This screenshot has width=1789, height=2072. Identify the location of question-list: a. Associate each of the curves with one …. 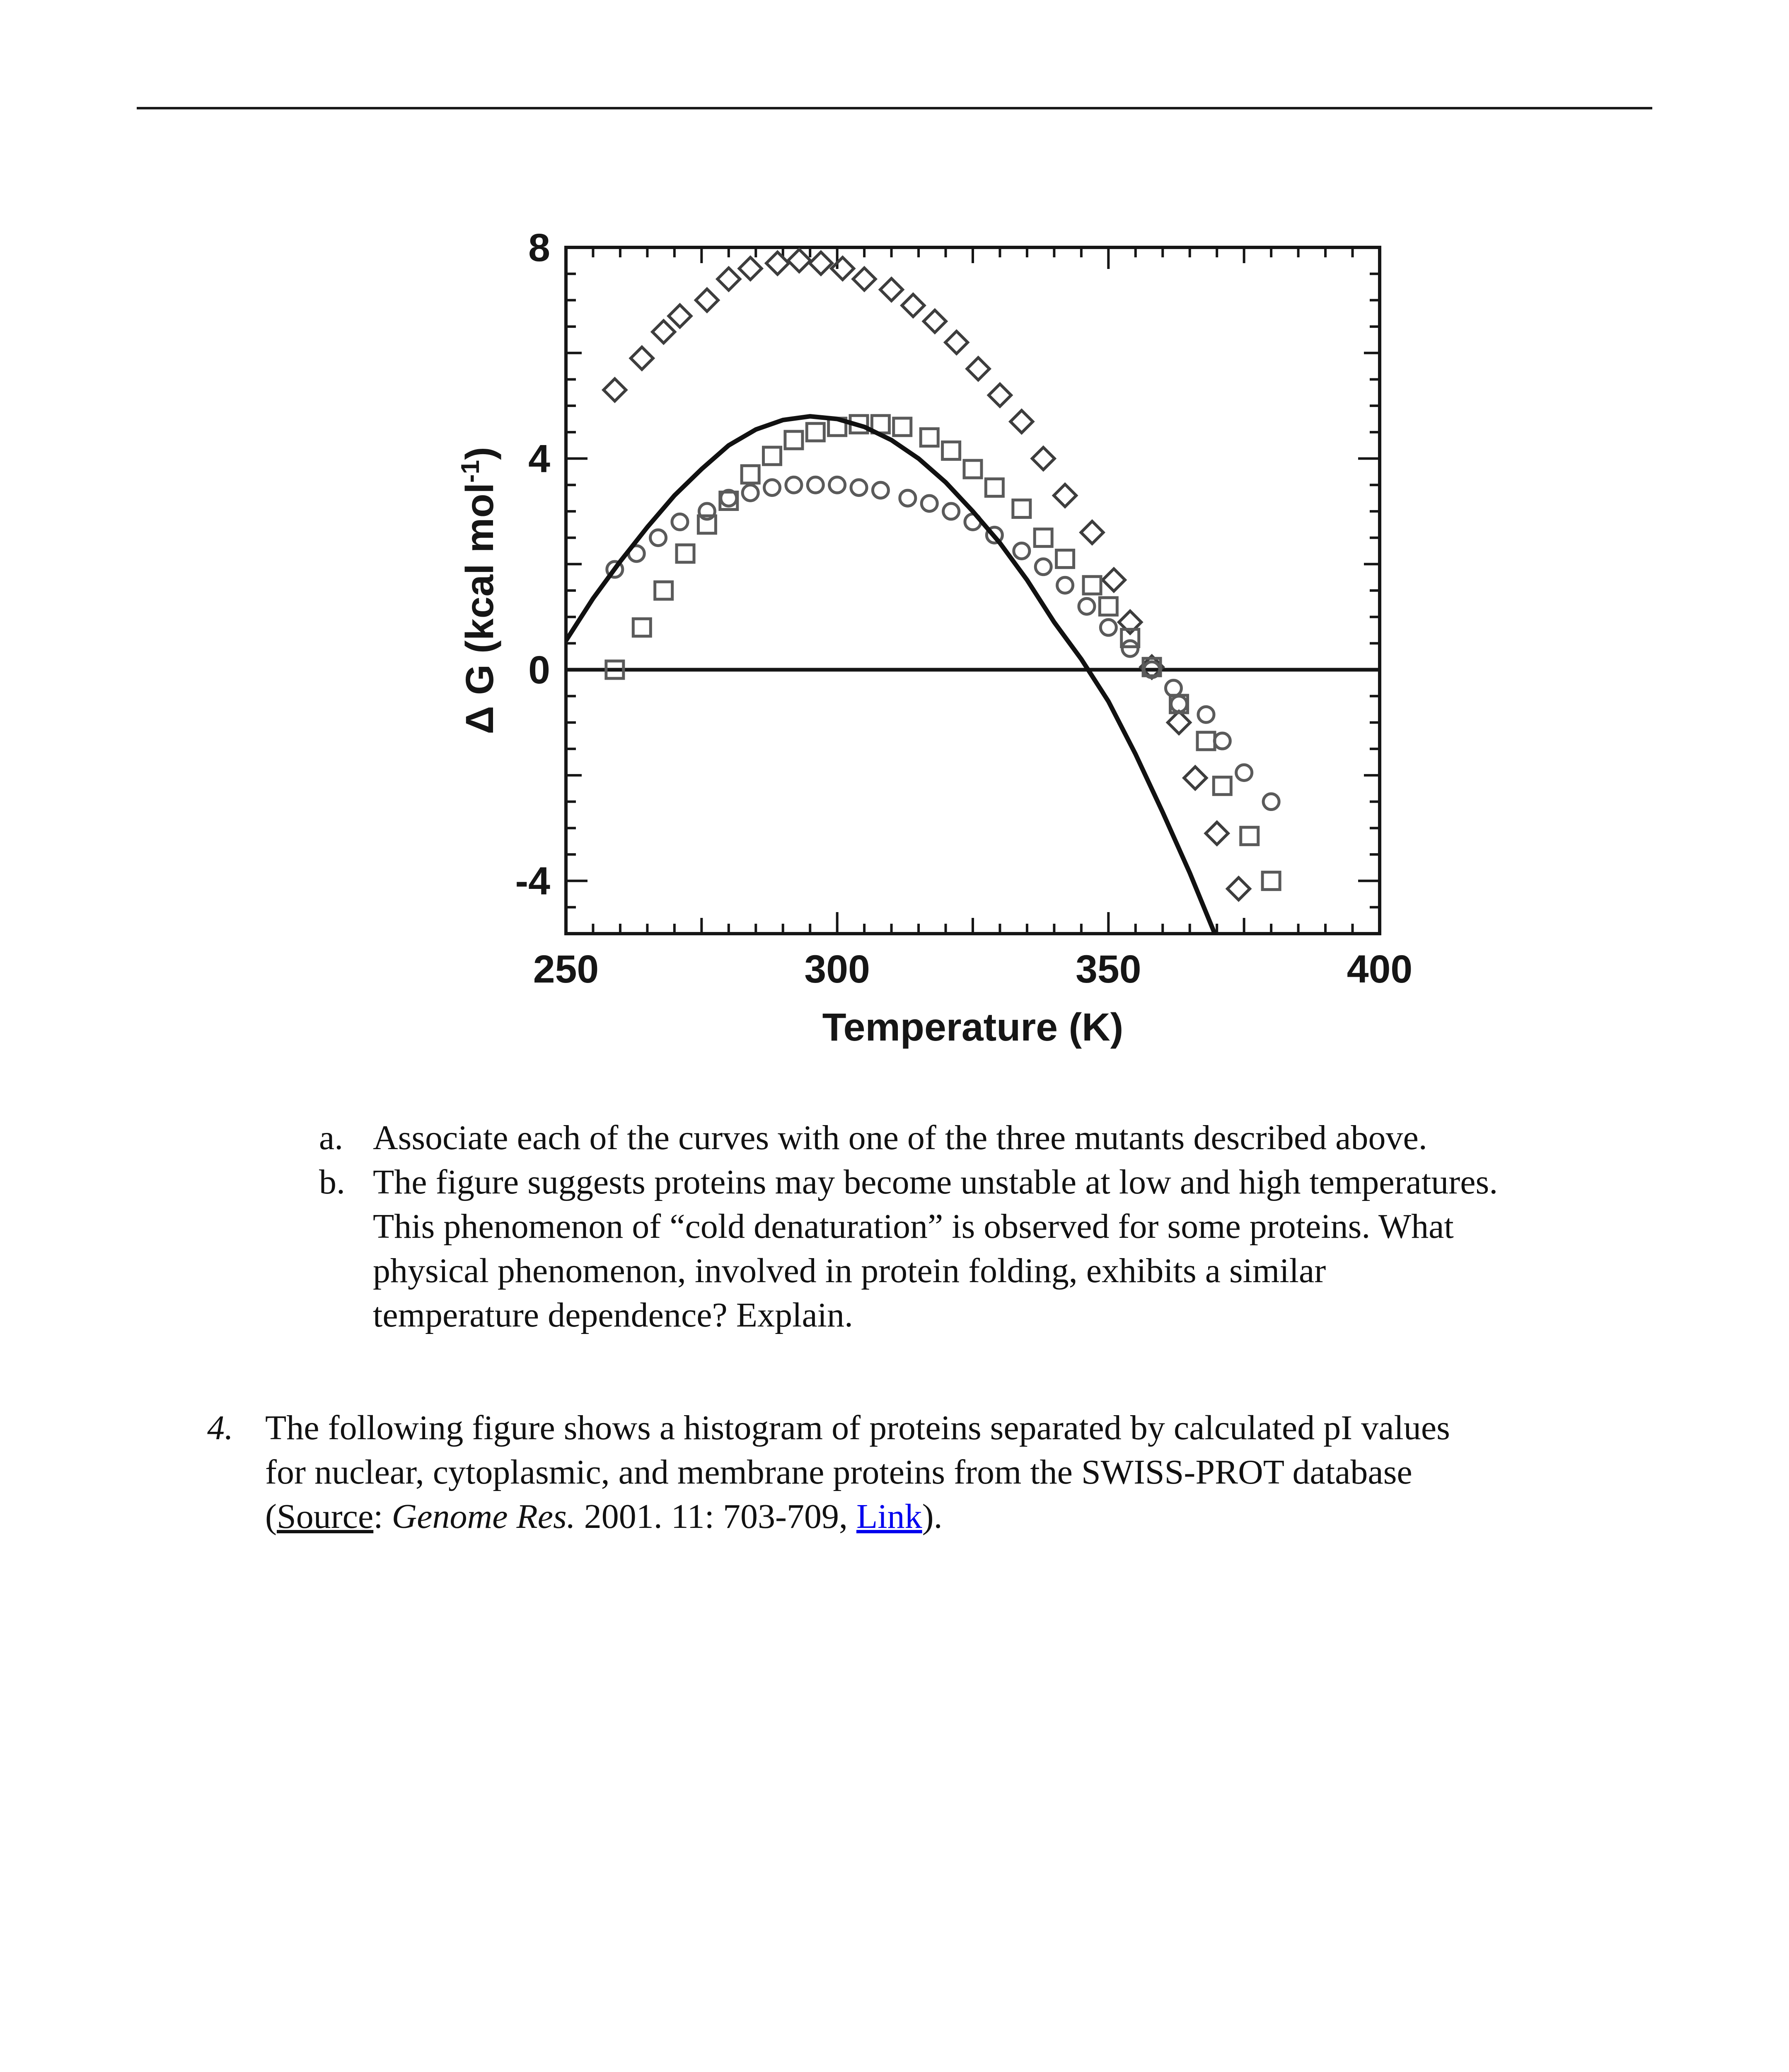
(909, 1226).